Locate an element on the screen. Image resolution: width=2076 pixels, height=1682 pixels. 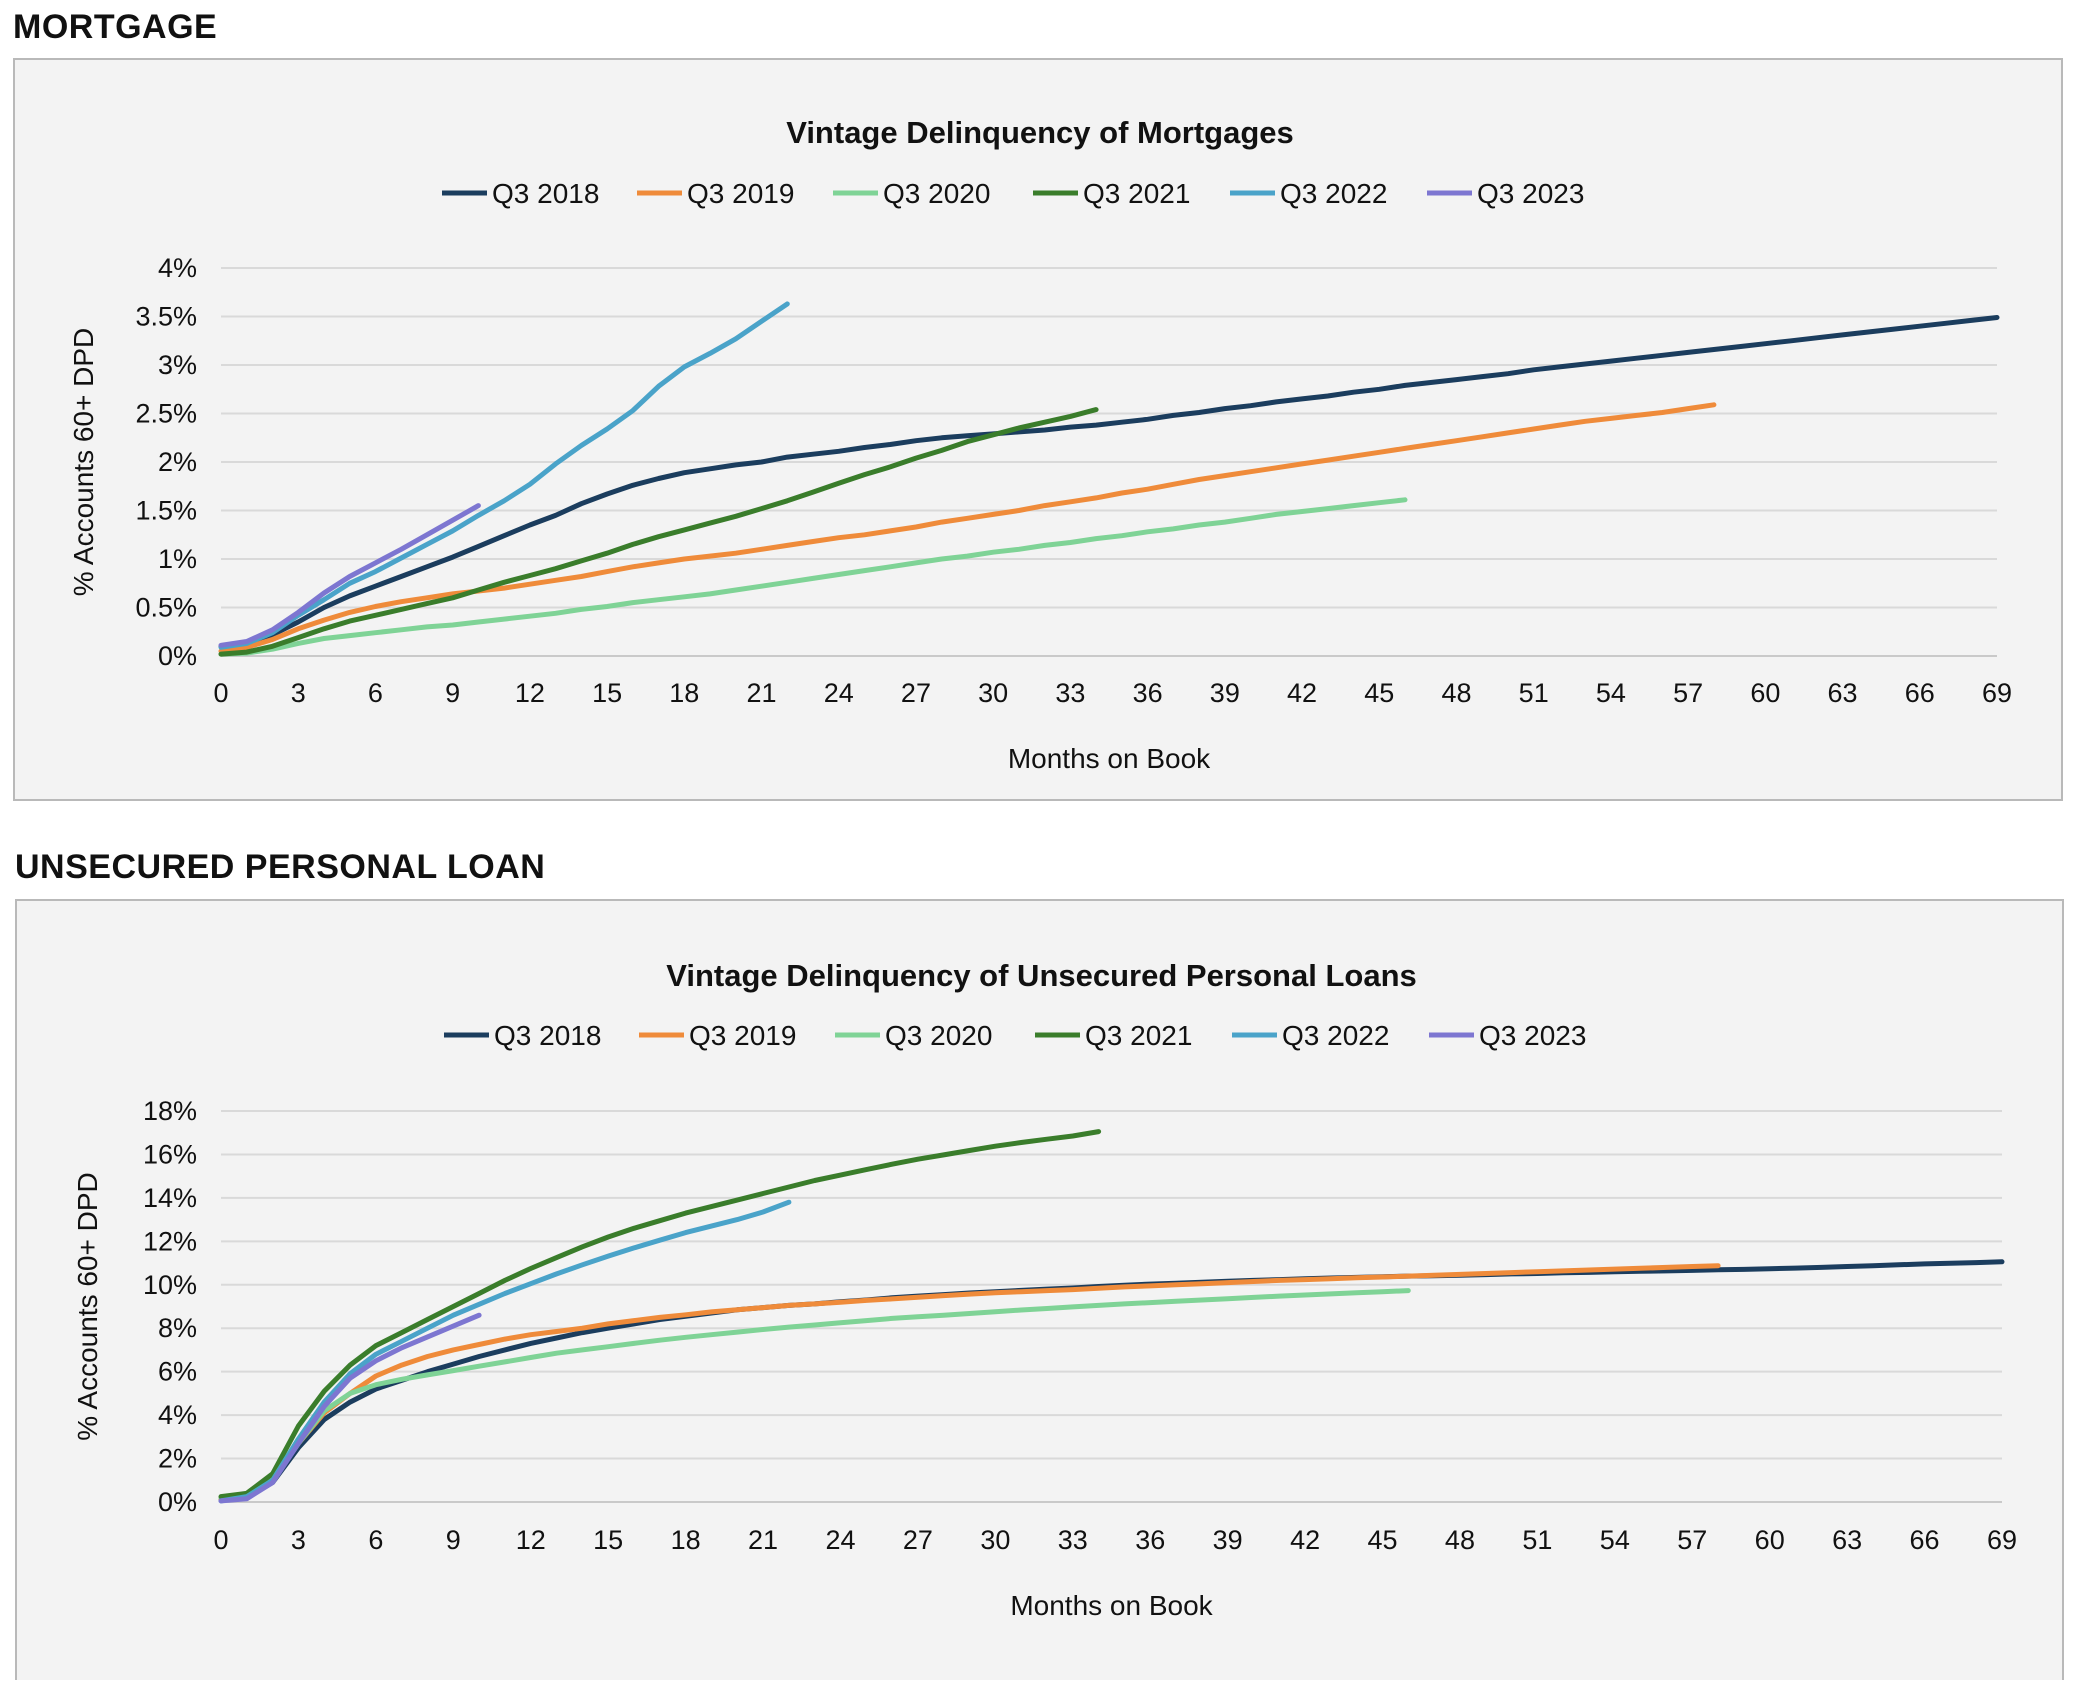
chart-title: Vintage Delinquency of Mortgages is located at coordinates (1040, 132).